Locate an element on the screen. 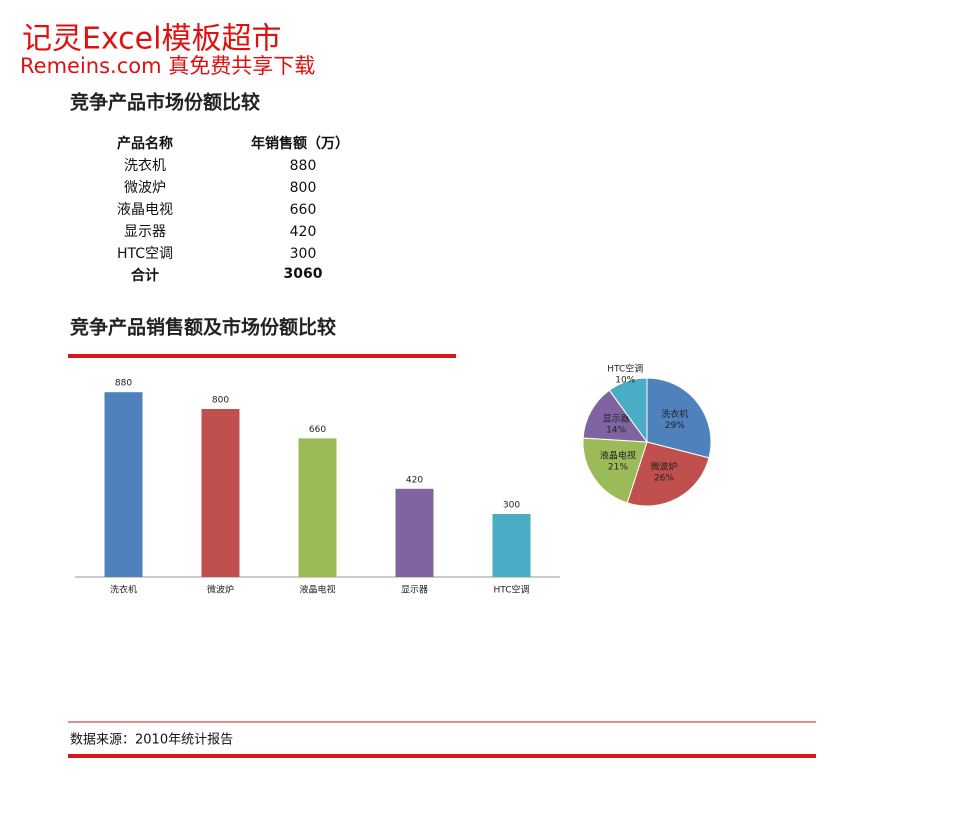 This screenshot has height=833, width=956. x-tick-label: 液晶电视 is located at coordinates (317, 590).